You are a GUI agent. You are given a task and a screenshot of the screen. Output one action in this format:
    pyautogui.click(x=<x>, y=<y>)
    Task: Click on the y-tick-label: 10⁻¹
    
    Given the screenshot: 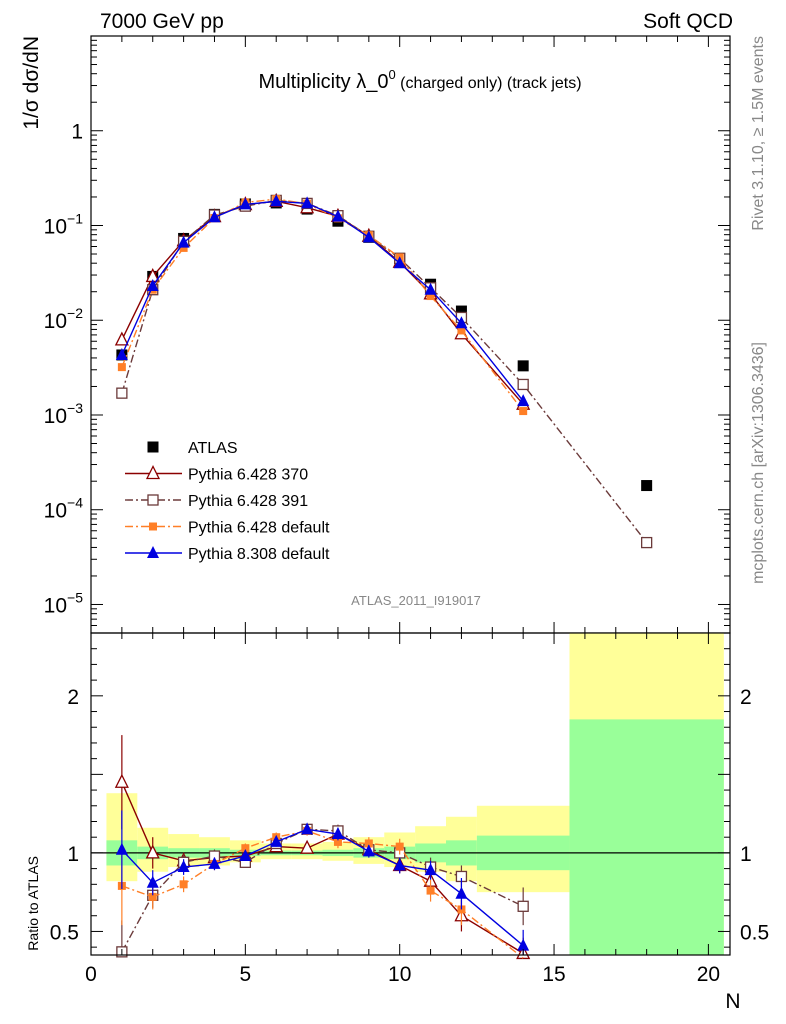 What is the action you would take?
    pyautogui.click(x=64, y=224)
    